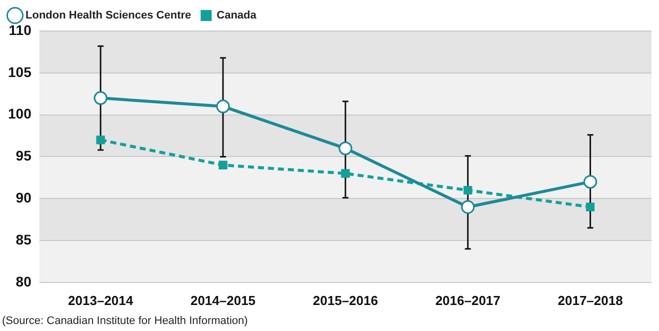  Describe the element at coordinates (24, 281) in the screenshot. I see `y-tick-label: 80` at that location.